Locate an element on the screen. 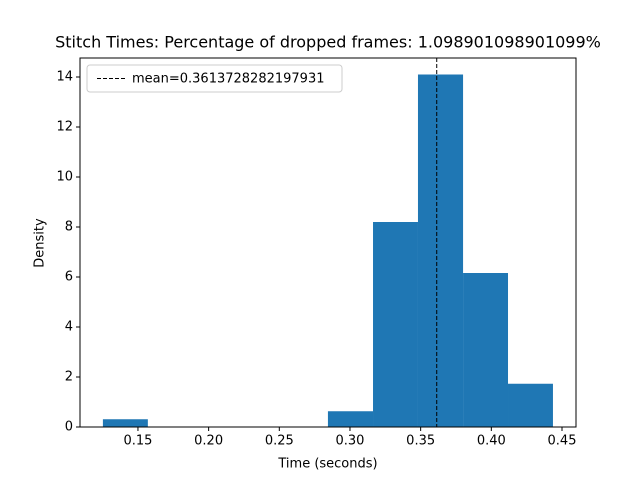  x-tick-label: 0.45 is located at coordinates (562, 441).